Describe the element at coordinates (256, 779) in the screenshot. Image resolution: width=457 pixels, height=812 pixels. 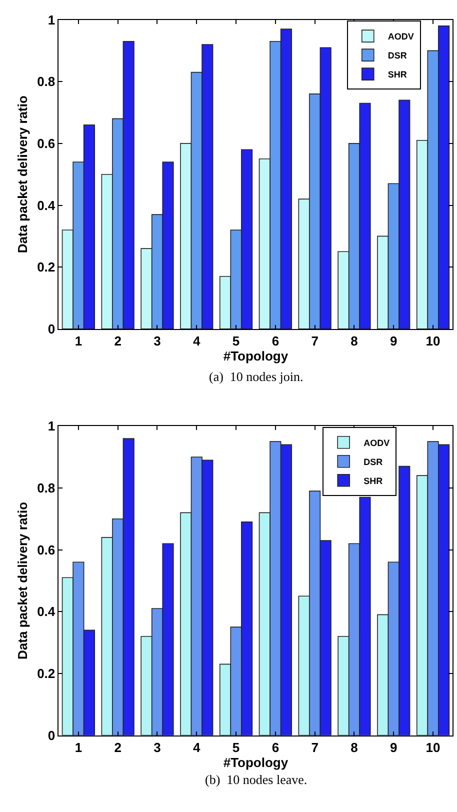
I see `text: (b) 10 nodes leave.` at that location.